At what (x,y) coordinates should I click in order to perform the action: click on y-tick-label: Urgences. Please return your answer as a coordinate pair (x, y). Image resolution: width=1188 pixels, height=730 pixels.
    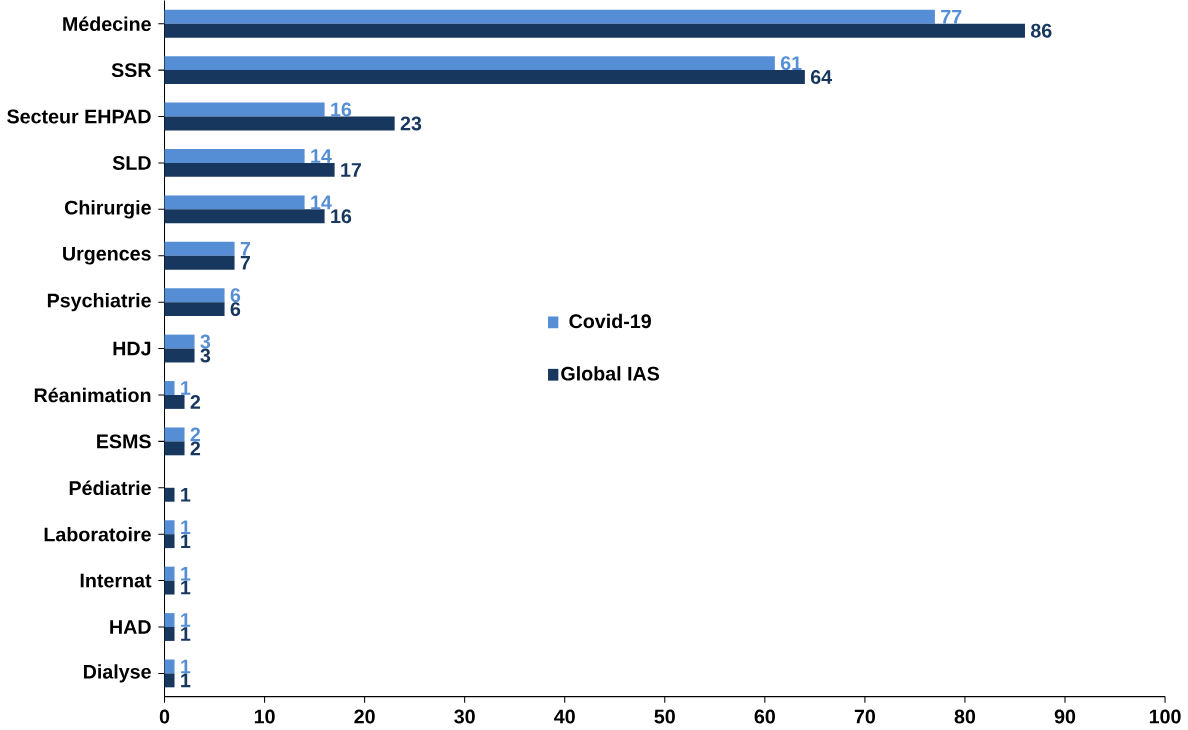
    Looking at the image, I should click on (107, 255).